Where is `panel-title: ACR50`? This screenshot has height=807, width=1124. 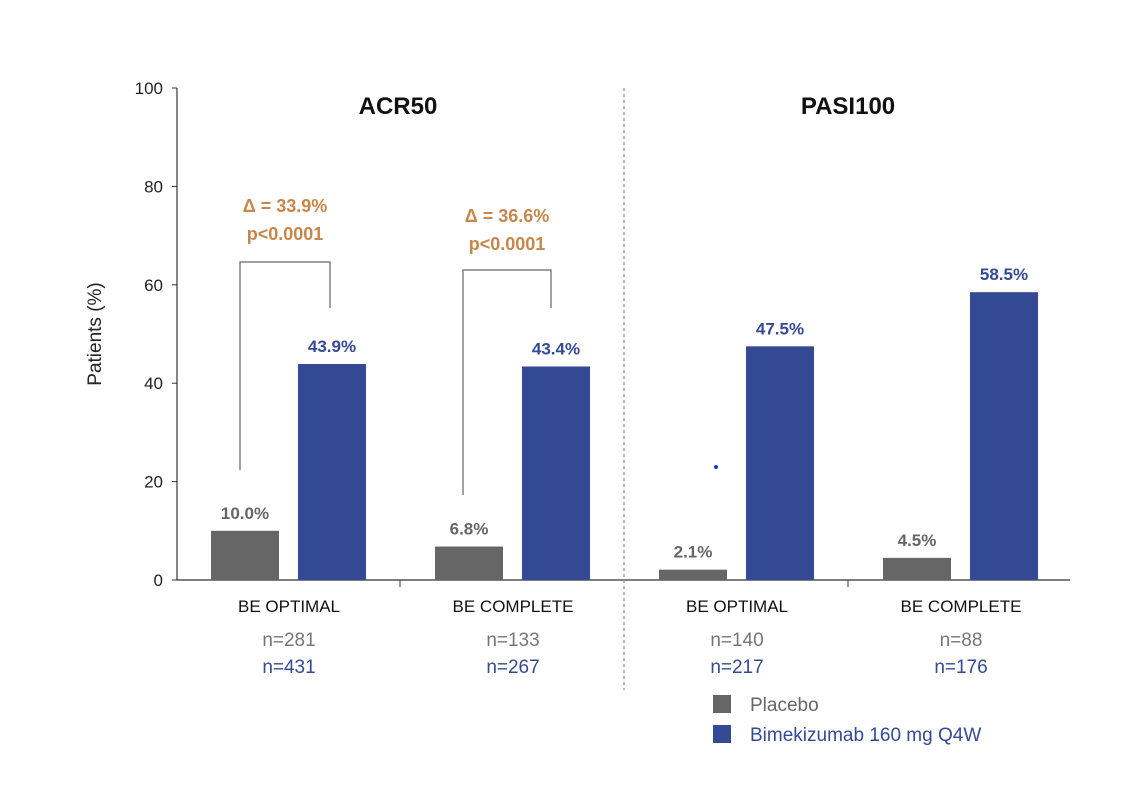
panel-title: ACR50 is located at coordinates (398, 106).